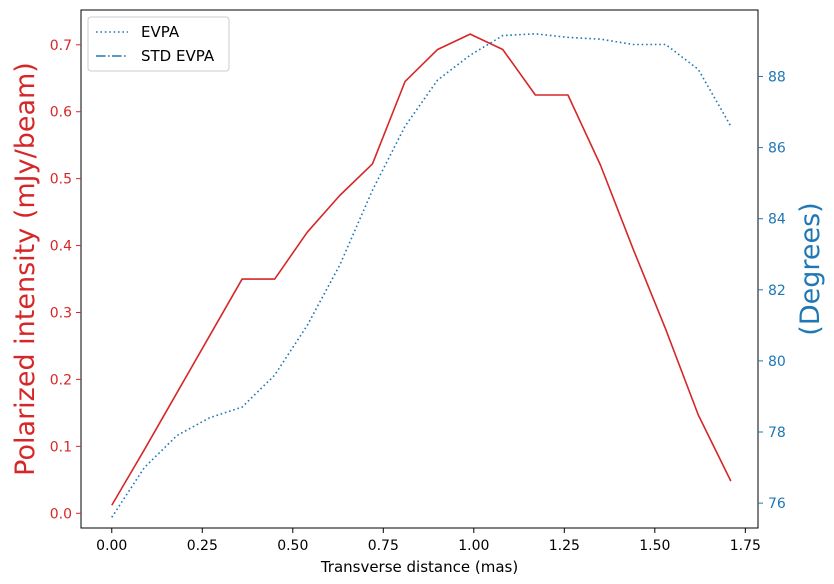 The image size is (834, 584). What do you see at coordinates (654, 546) in the screenshot?
I see `x-tick-label: 1.50` at bounding box center [654, 546].